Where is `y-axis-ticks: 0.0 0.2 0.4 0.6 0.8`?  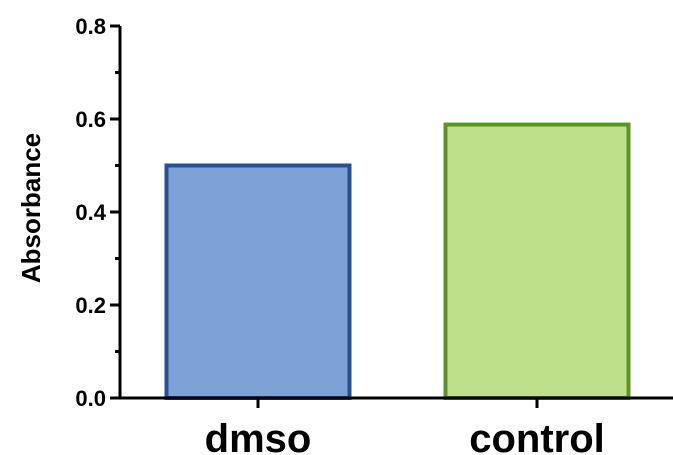 y-axis-ticks: 0.0 0.2 0.4 0.6 0.8 is located at coordinates (97, 212).